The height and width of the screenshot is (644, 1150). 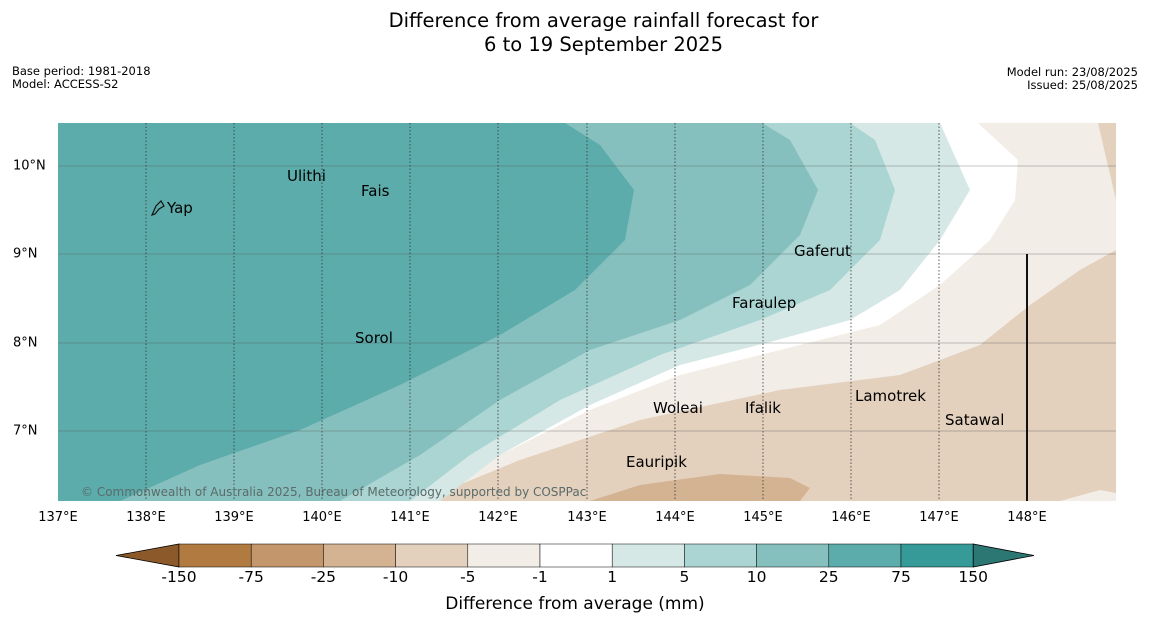 I want to click on colorbar-tick-label: 1, so click(x=612, y=577).